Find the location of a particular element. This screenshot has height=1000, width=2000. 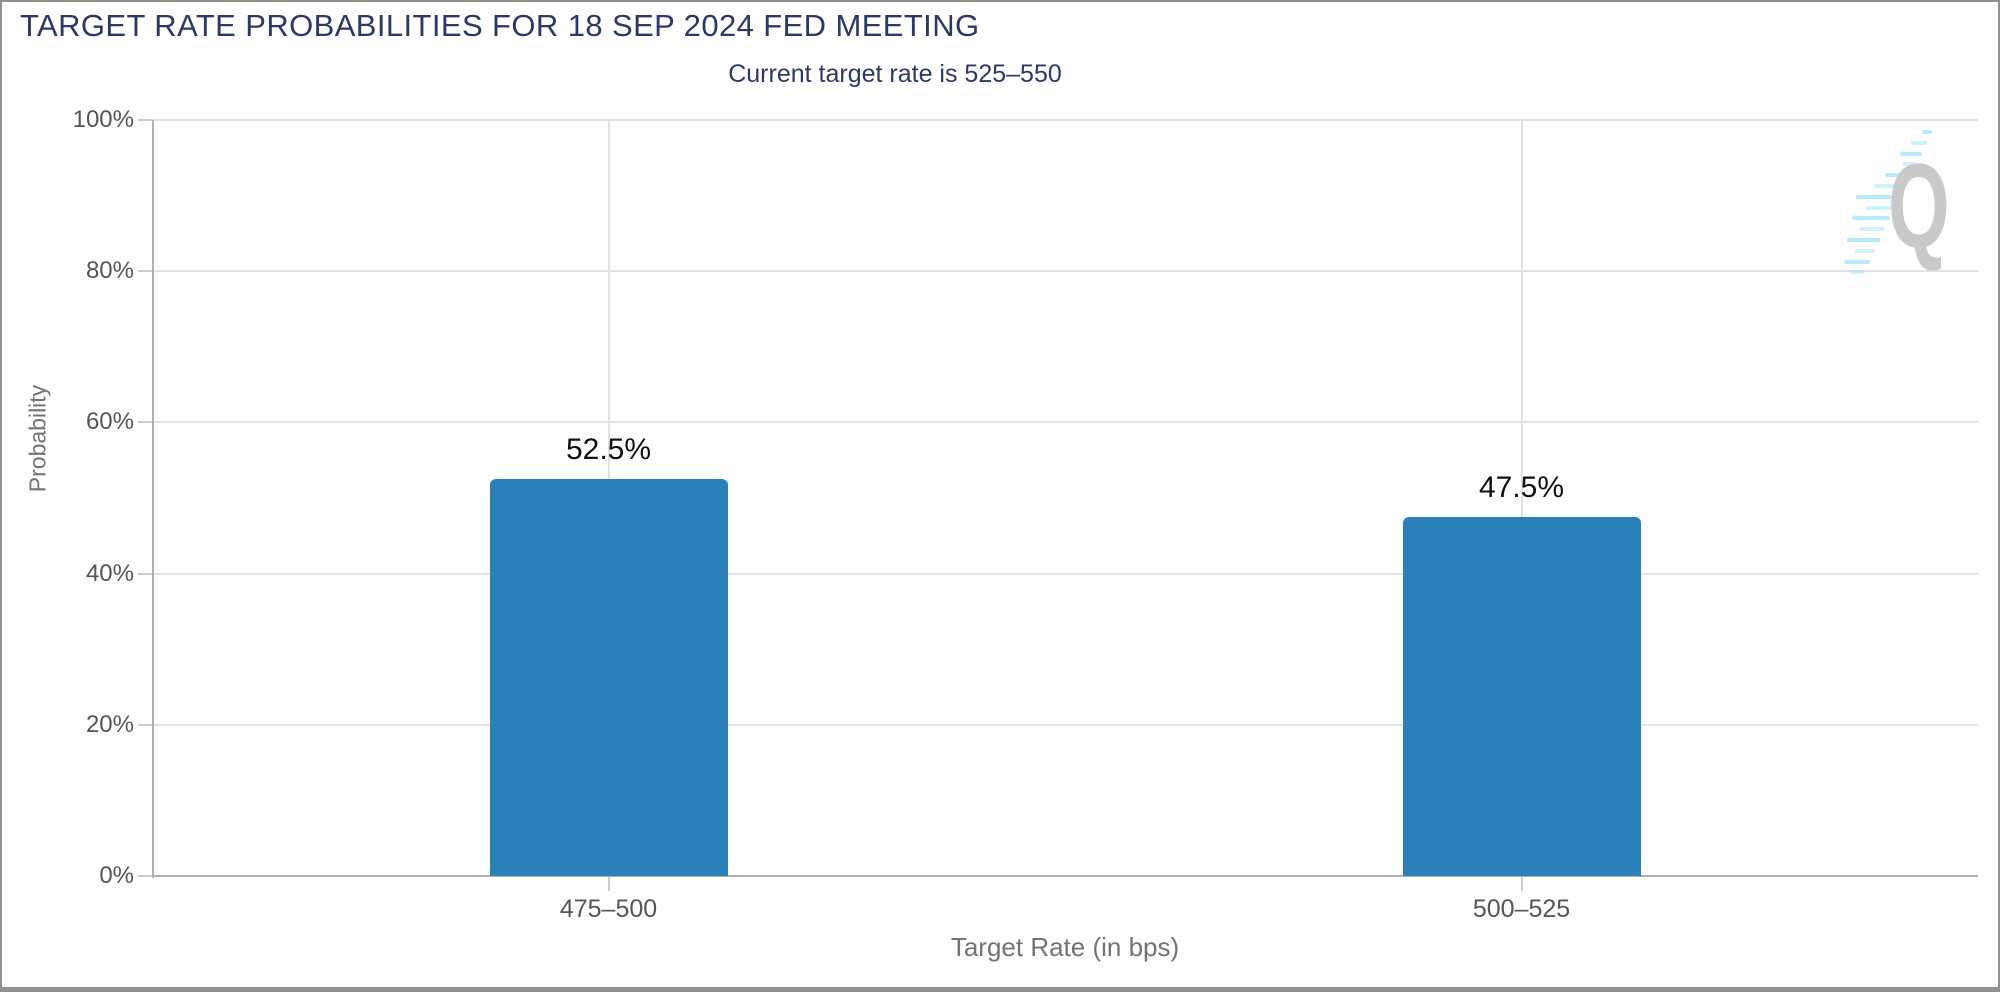

y-tick-label: 20% is located at coordinates (109, 724).